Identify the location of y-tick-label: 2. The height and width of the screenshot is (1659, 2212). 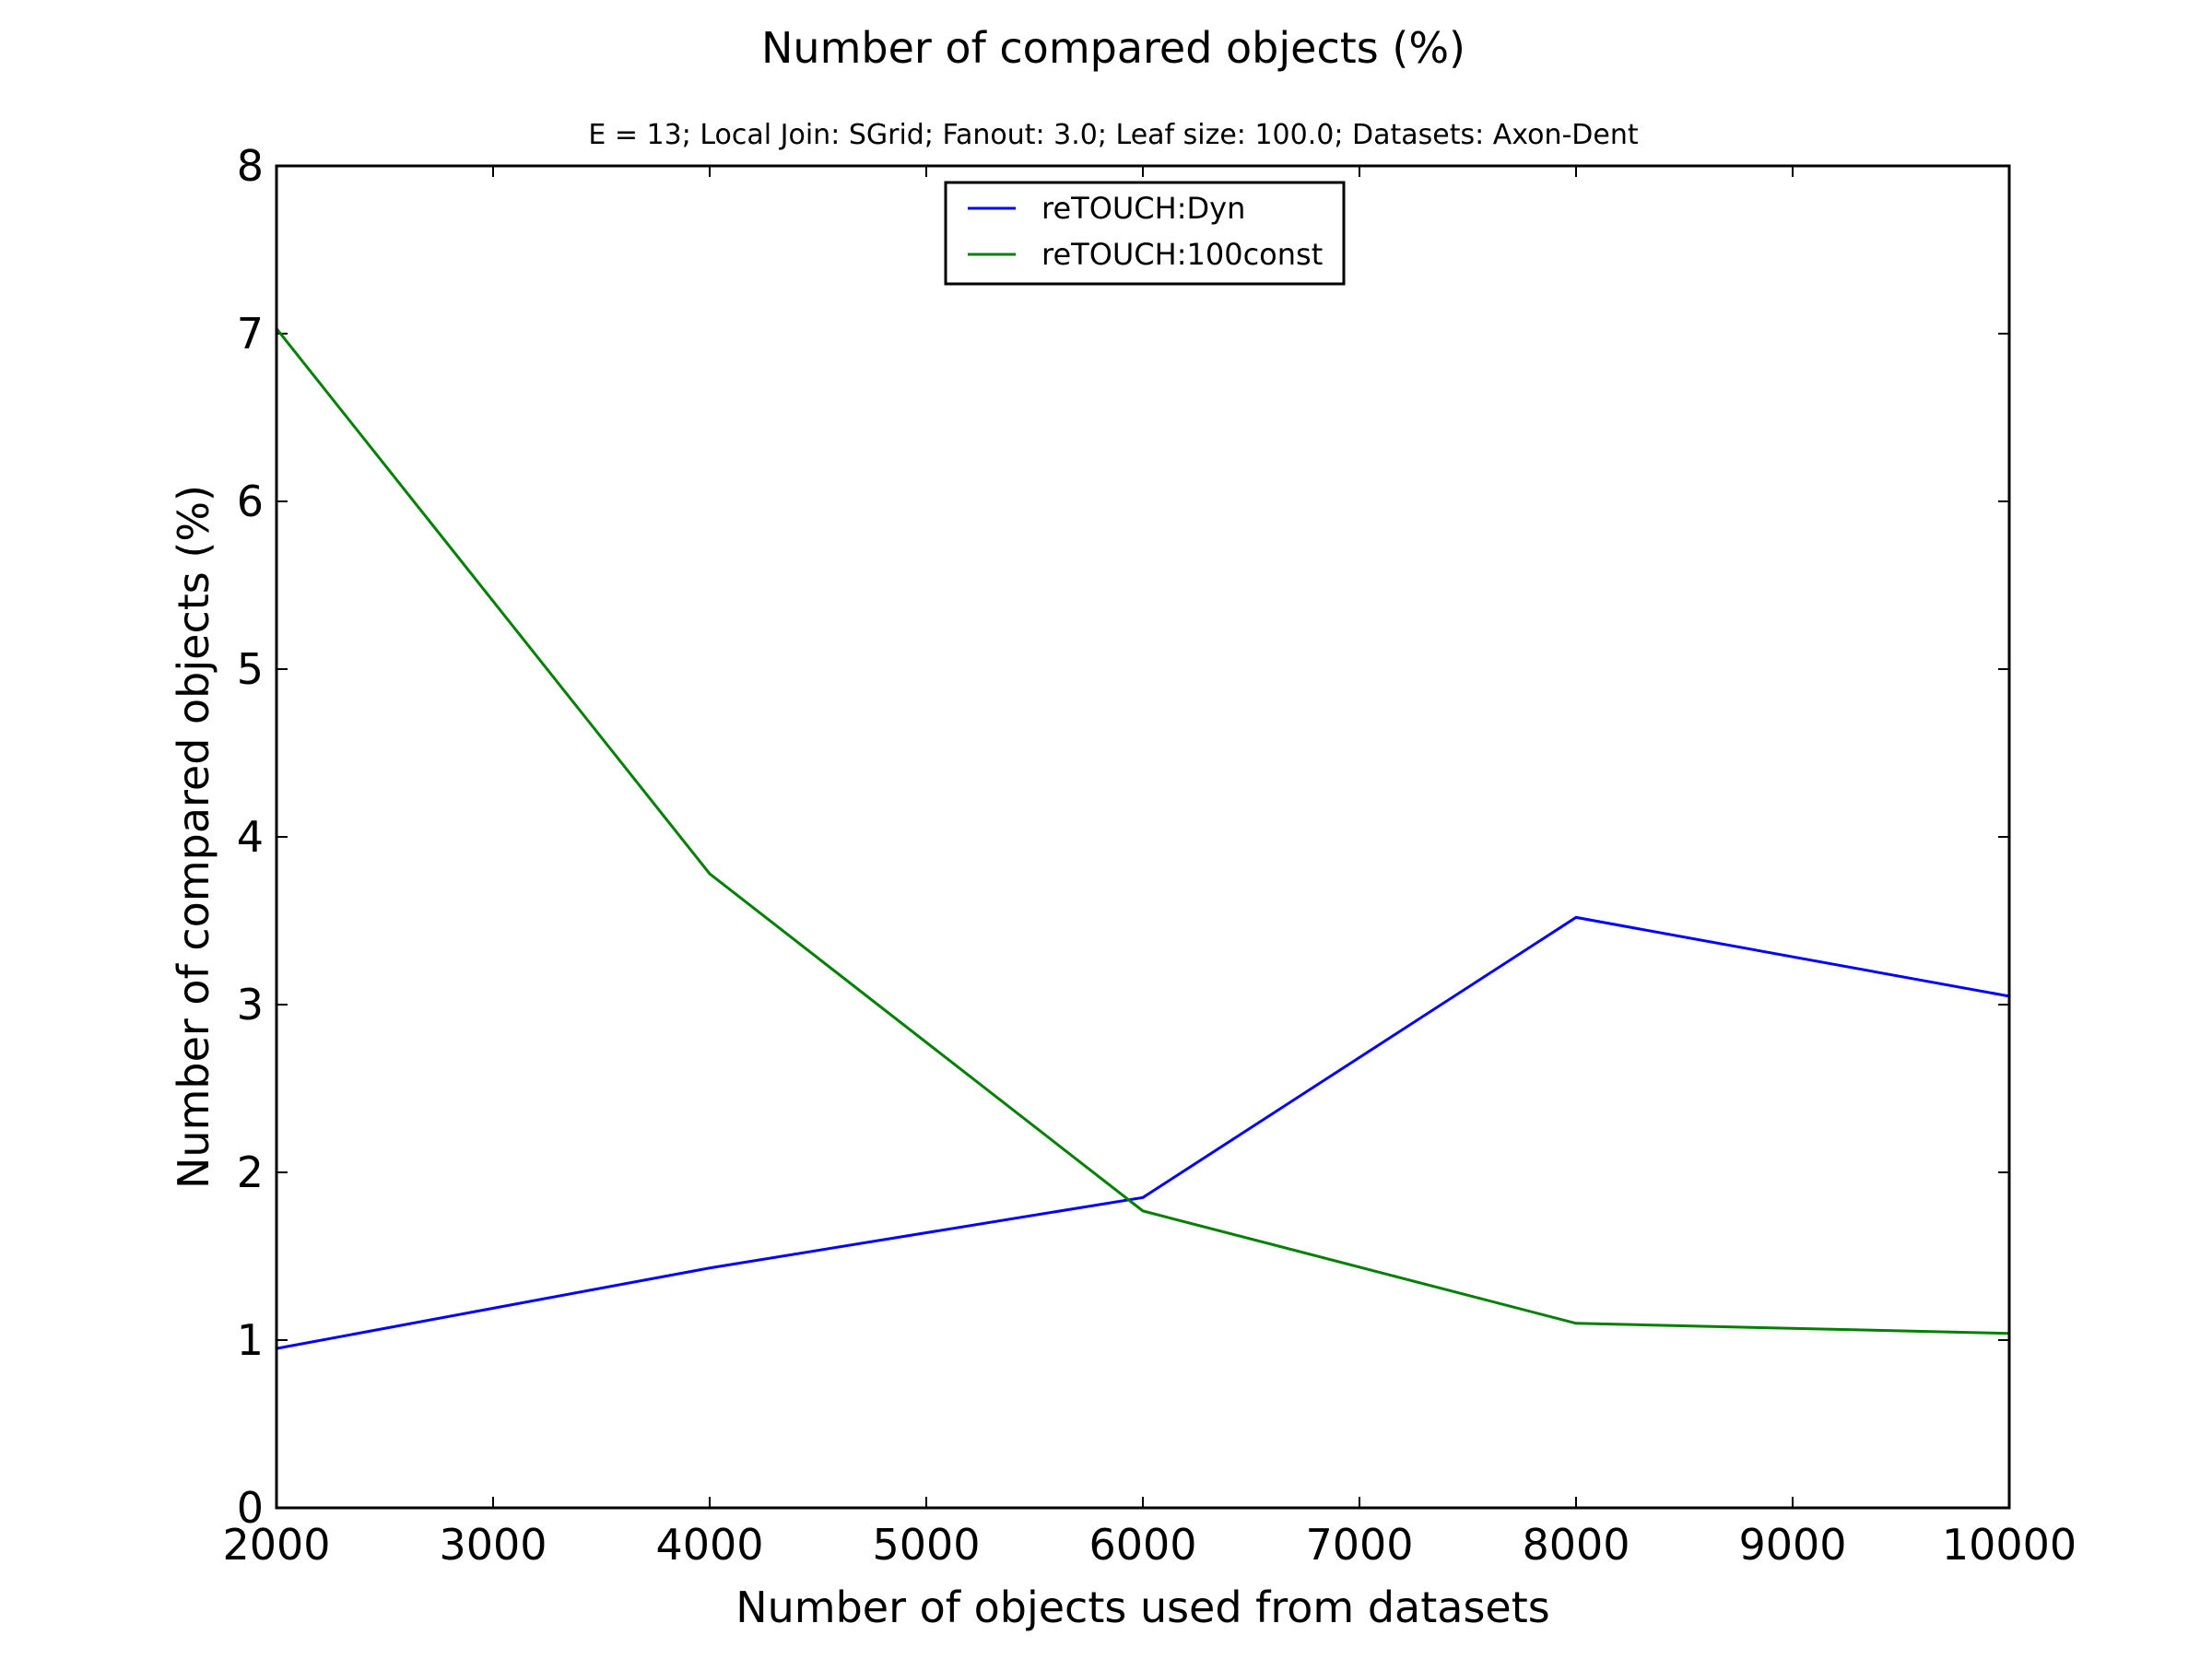
(250, 1172).